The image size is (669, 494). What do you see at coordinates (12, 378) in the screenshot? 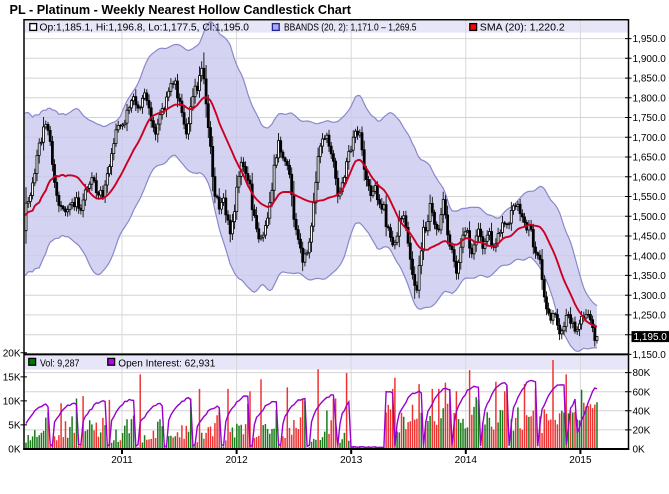
I see `svg-text: 15K` at bounding box center [12, 378].